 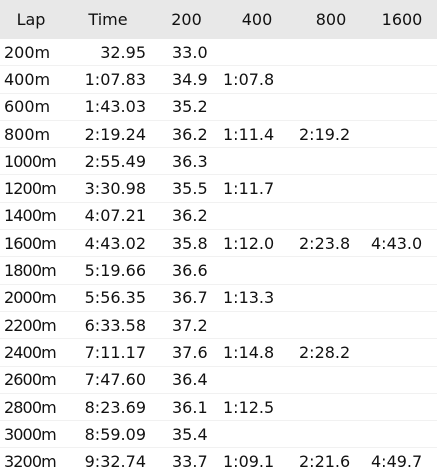 What do you see at coordinates (31, 434) in the screenshot?
I see `lap-cell: 3000m` at bounding box center [31, 434].